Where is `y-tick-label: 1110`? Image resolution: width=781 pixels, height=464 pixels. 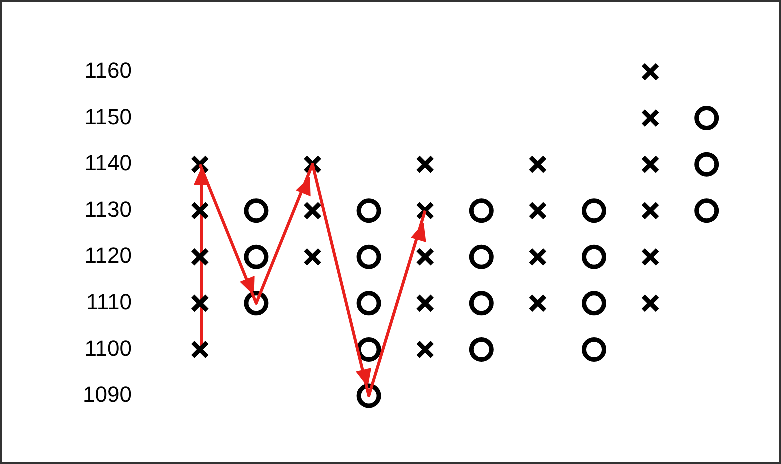 y-tick-label: 1110 is located at coordinates (109, 301).